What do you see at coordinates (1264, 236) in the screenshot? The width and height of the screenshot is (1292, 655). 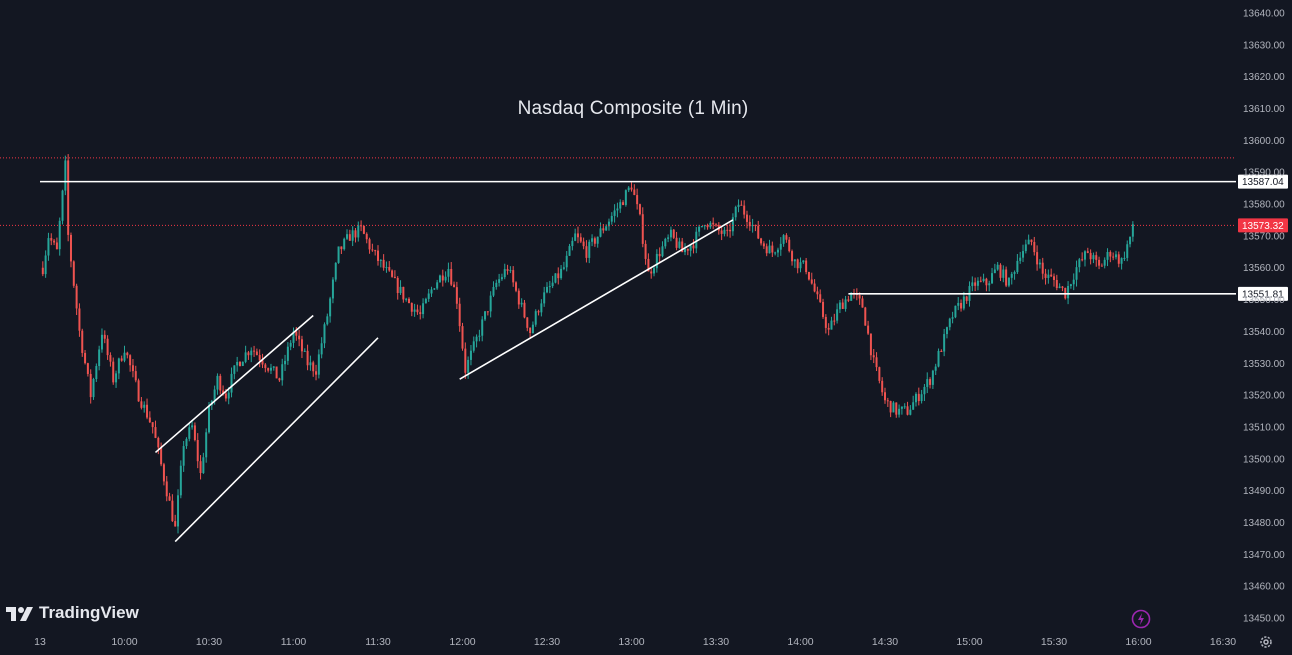 I see `price-tick-label: 13570.00` at bounding box center [1264, 236].